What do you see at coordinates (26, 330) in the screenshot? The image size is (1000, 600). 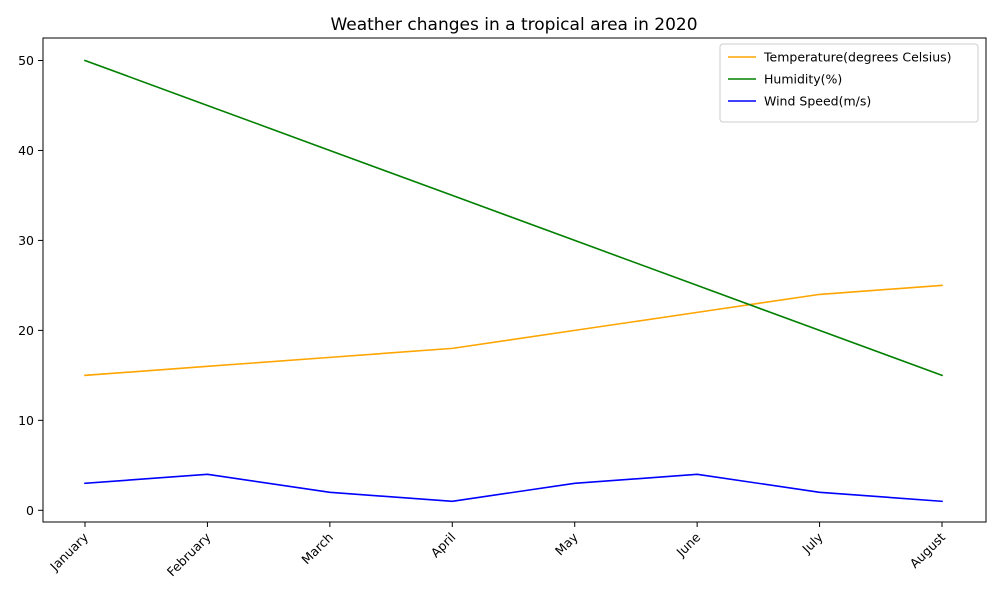 I see `y-tick-label: 20` at bounding box center [26, 330].